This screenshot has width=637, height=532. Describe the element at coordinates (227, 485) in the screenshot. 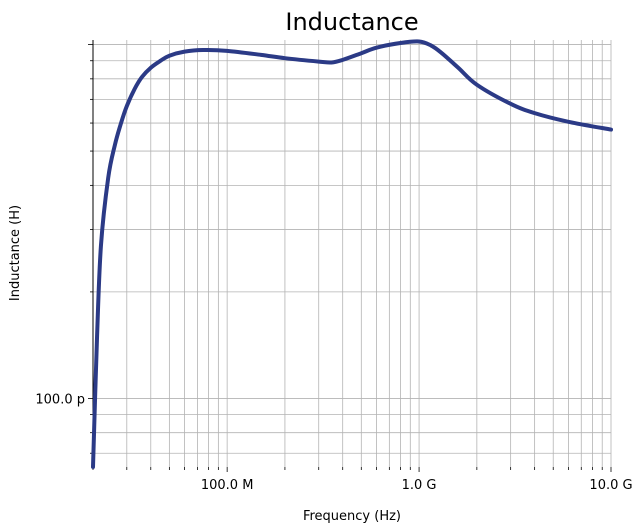

I see `x-tick-label: 100.0 M` at that location.